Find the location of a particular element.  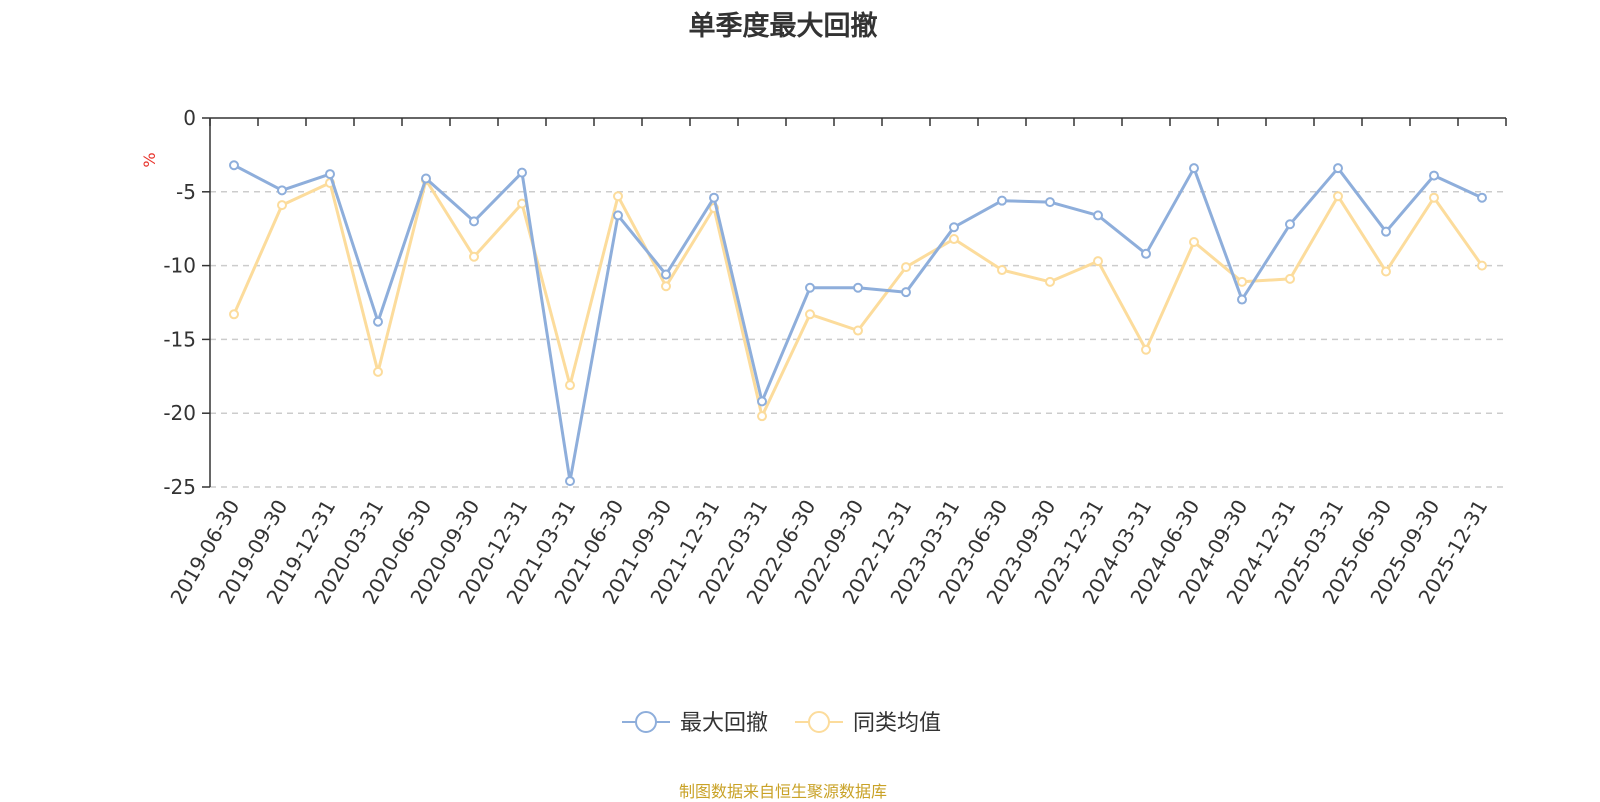

legend-label: 同类均值 is located at coordinates (897, 723).